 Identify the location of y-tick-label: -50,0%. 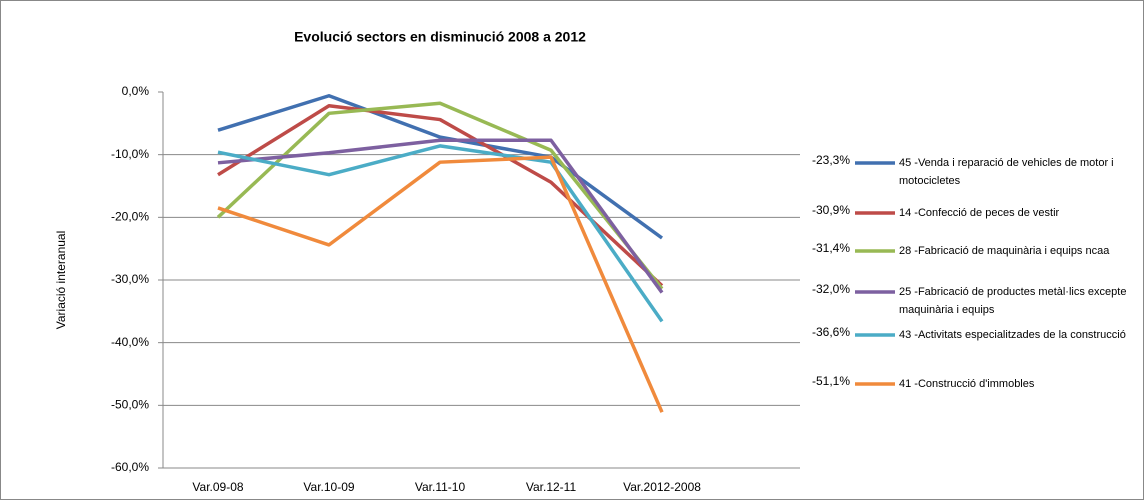
(130, 405).